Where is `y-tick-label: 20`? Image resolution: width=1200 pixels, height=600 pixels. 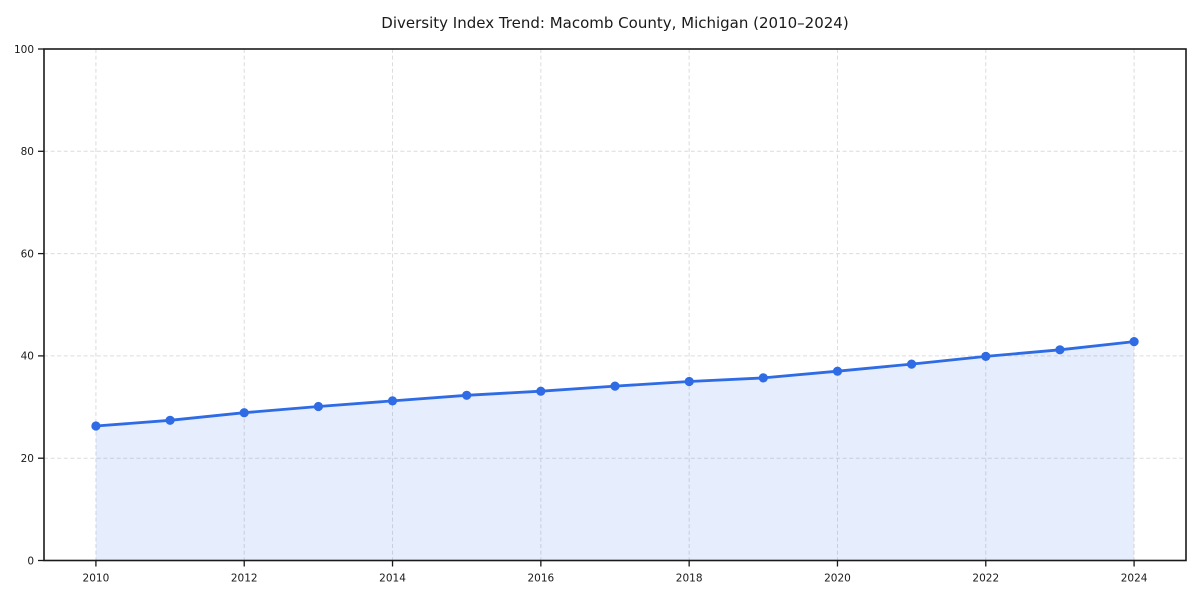
y-tick-label: 20 is located at coordinates (27, 459).